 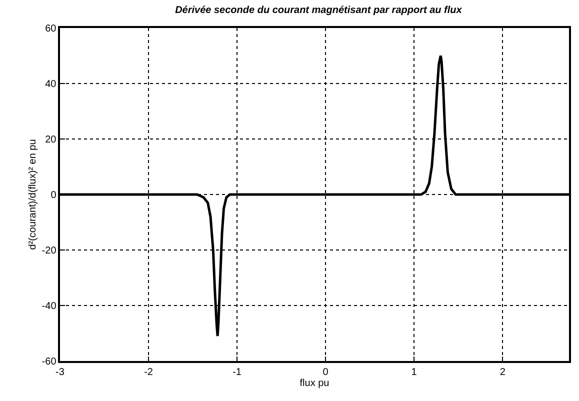 What do you see at coordinates (60, 372) in the screenshot?
I see `x-tick-label: -3` at bounding box center [60, 372].